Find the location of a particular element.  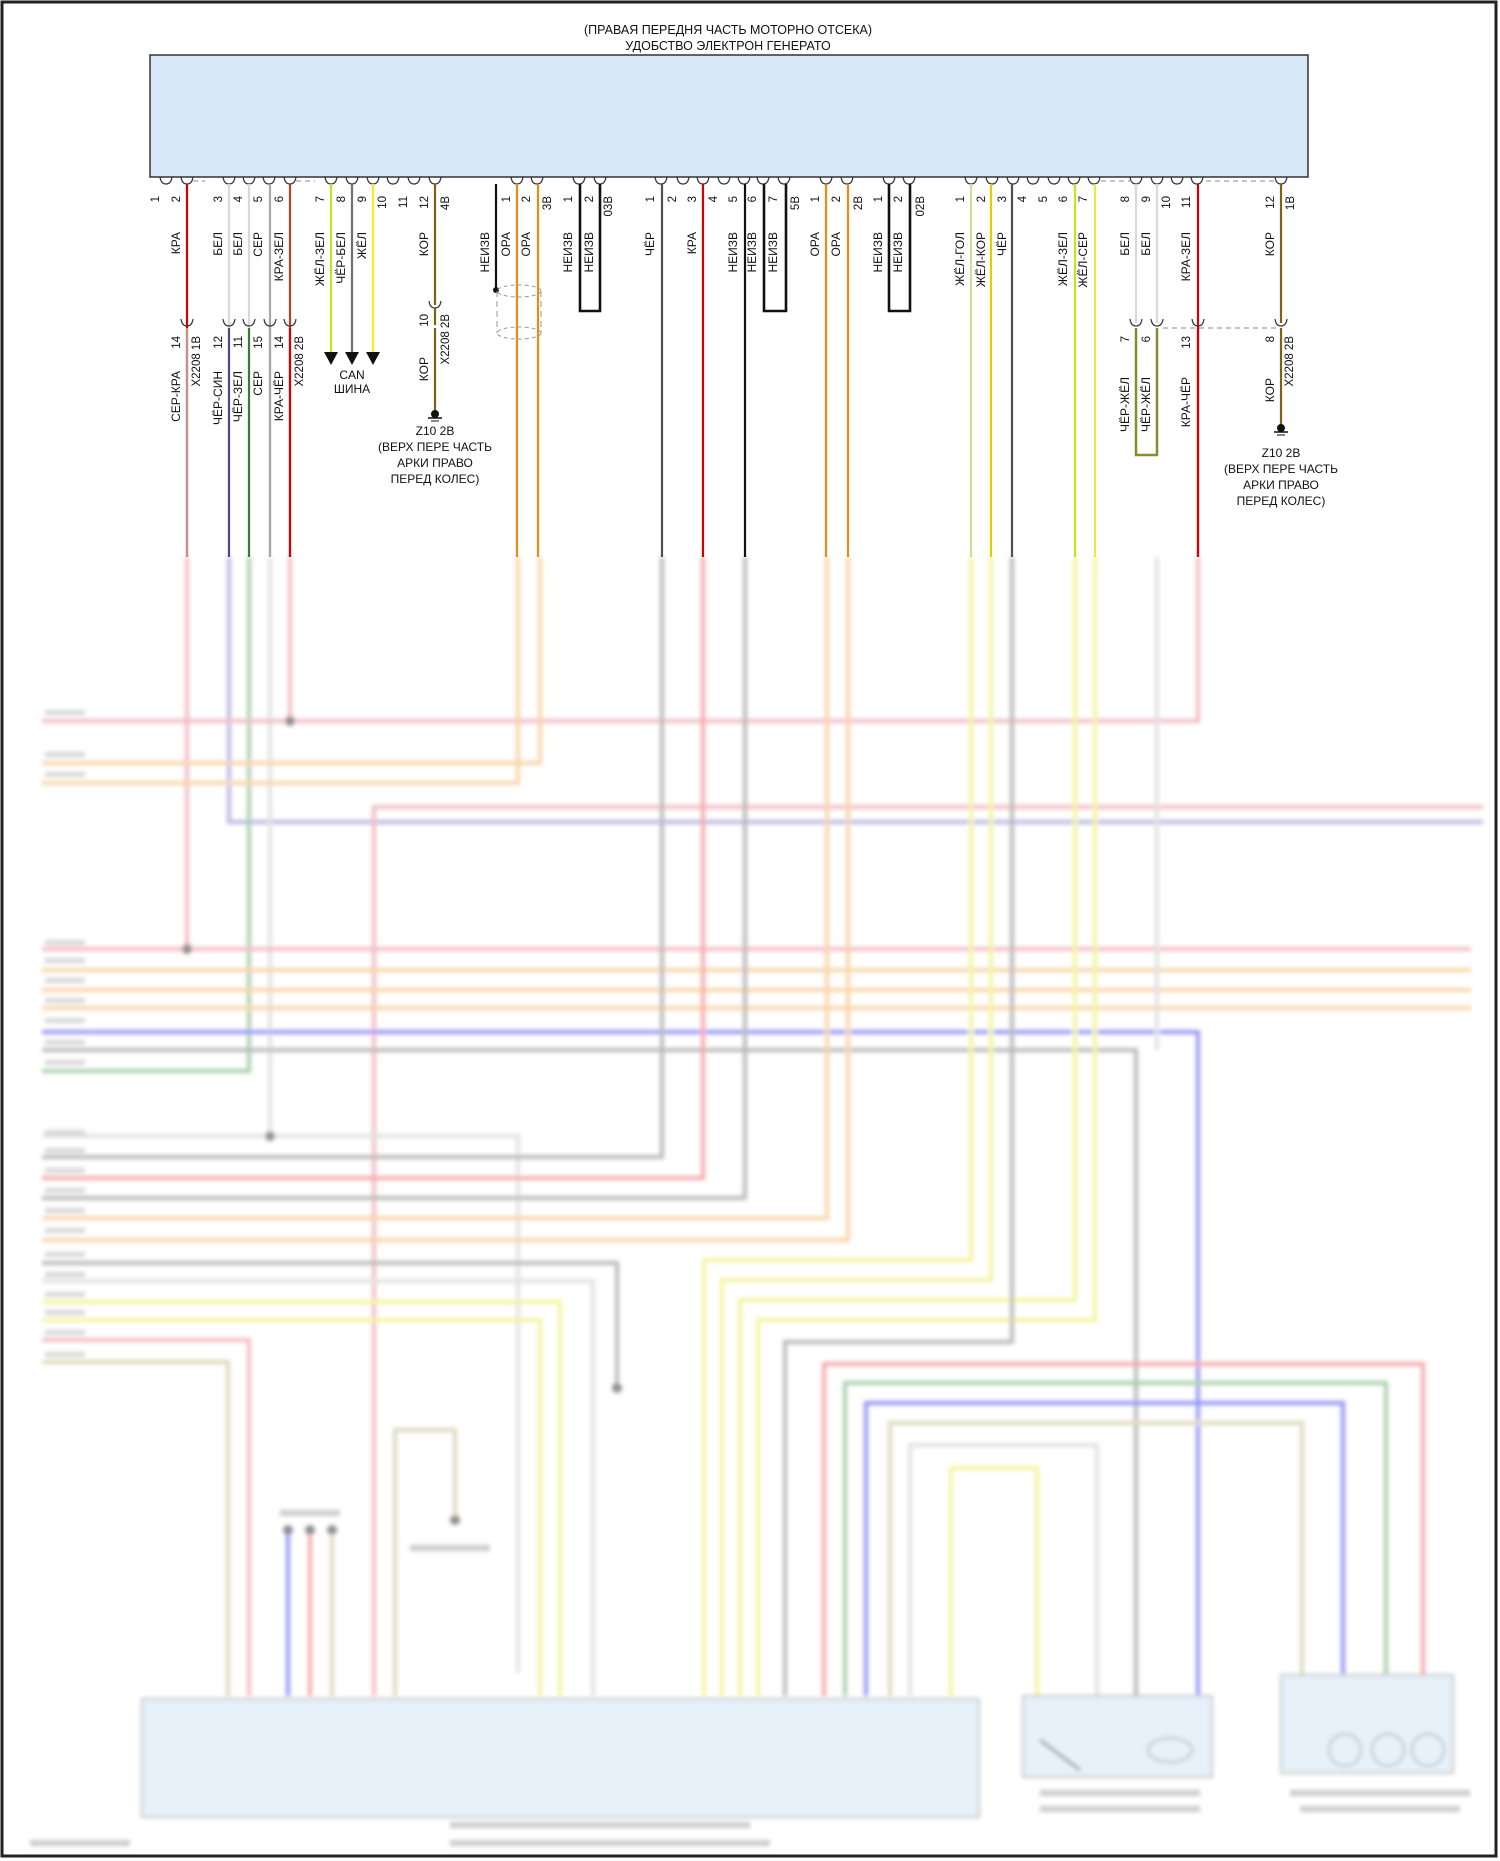

pin-number: 14 is located at coordinates (280, 341).